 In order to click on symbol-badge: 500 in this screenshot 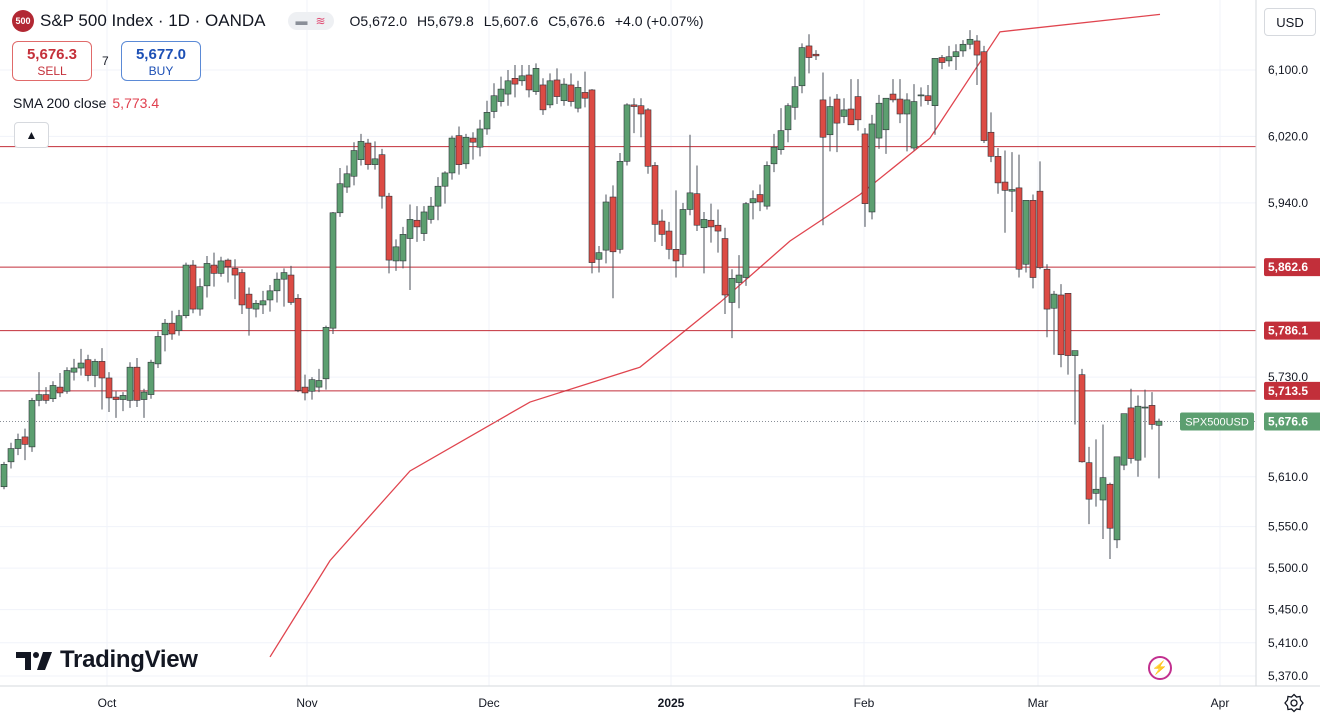, I will do `click(23, 21)`.